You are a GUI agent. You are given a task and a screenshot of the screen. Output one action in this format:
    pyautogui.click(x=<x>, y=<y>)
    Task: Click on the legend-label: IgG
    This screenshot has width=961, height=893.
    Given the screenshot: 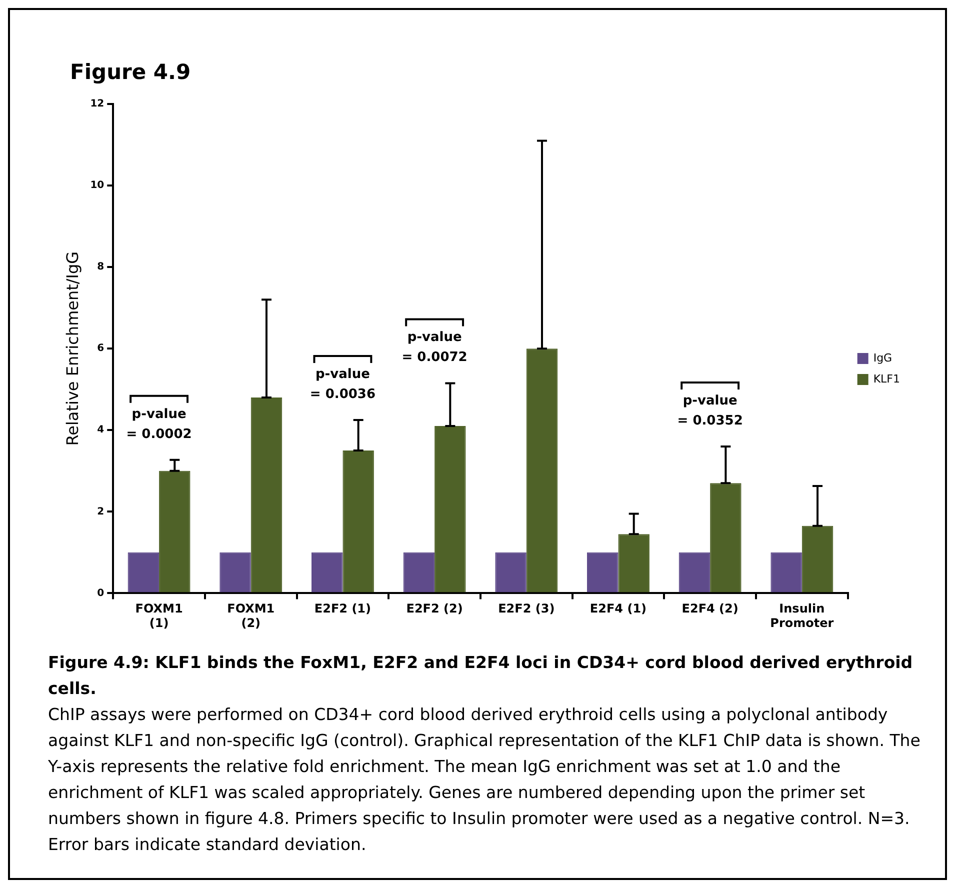 What is the action you would take?
    pyautogui.click(x=882, y=357)
    